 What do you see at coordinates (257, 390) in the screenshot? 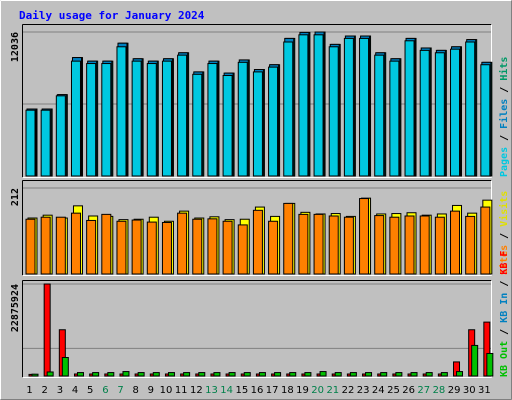
I see `x-tick-day-16: 16` at bounding box center [257, 390].